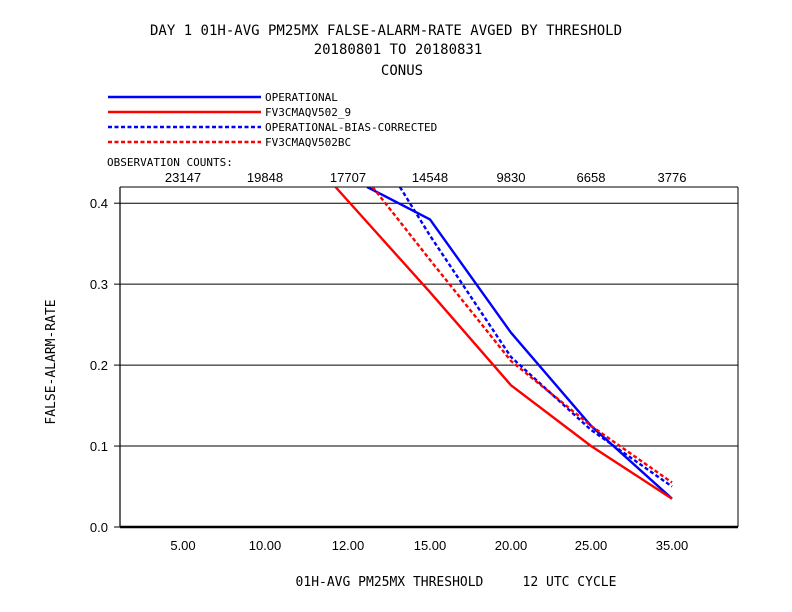 The image size is (792, 612). What do you see at coordinates (511, 545) in the screenshot?
I see `x-tick-label: 20.00` at bounding box center [511, 545].